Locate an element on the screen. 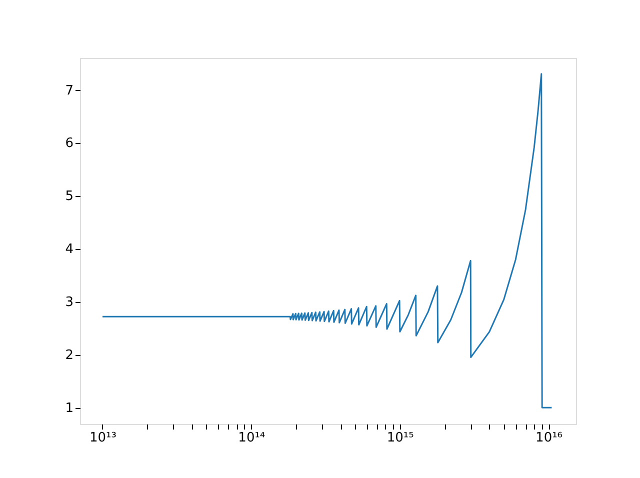 This screenshot has width=640, height=478. y-tick-label: 6 is located at coordinates (69, 144).